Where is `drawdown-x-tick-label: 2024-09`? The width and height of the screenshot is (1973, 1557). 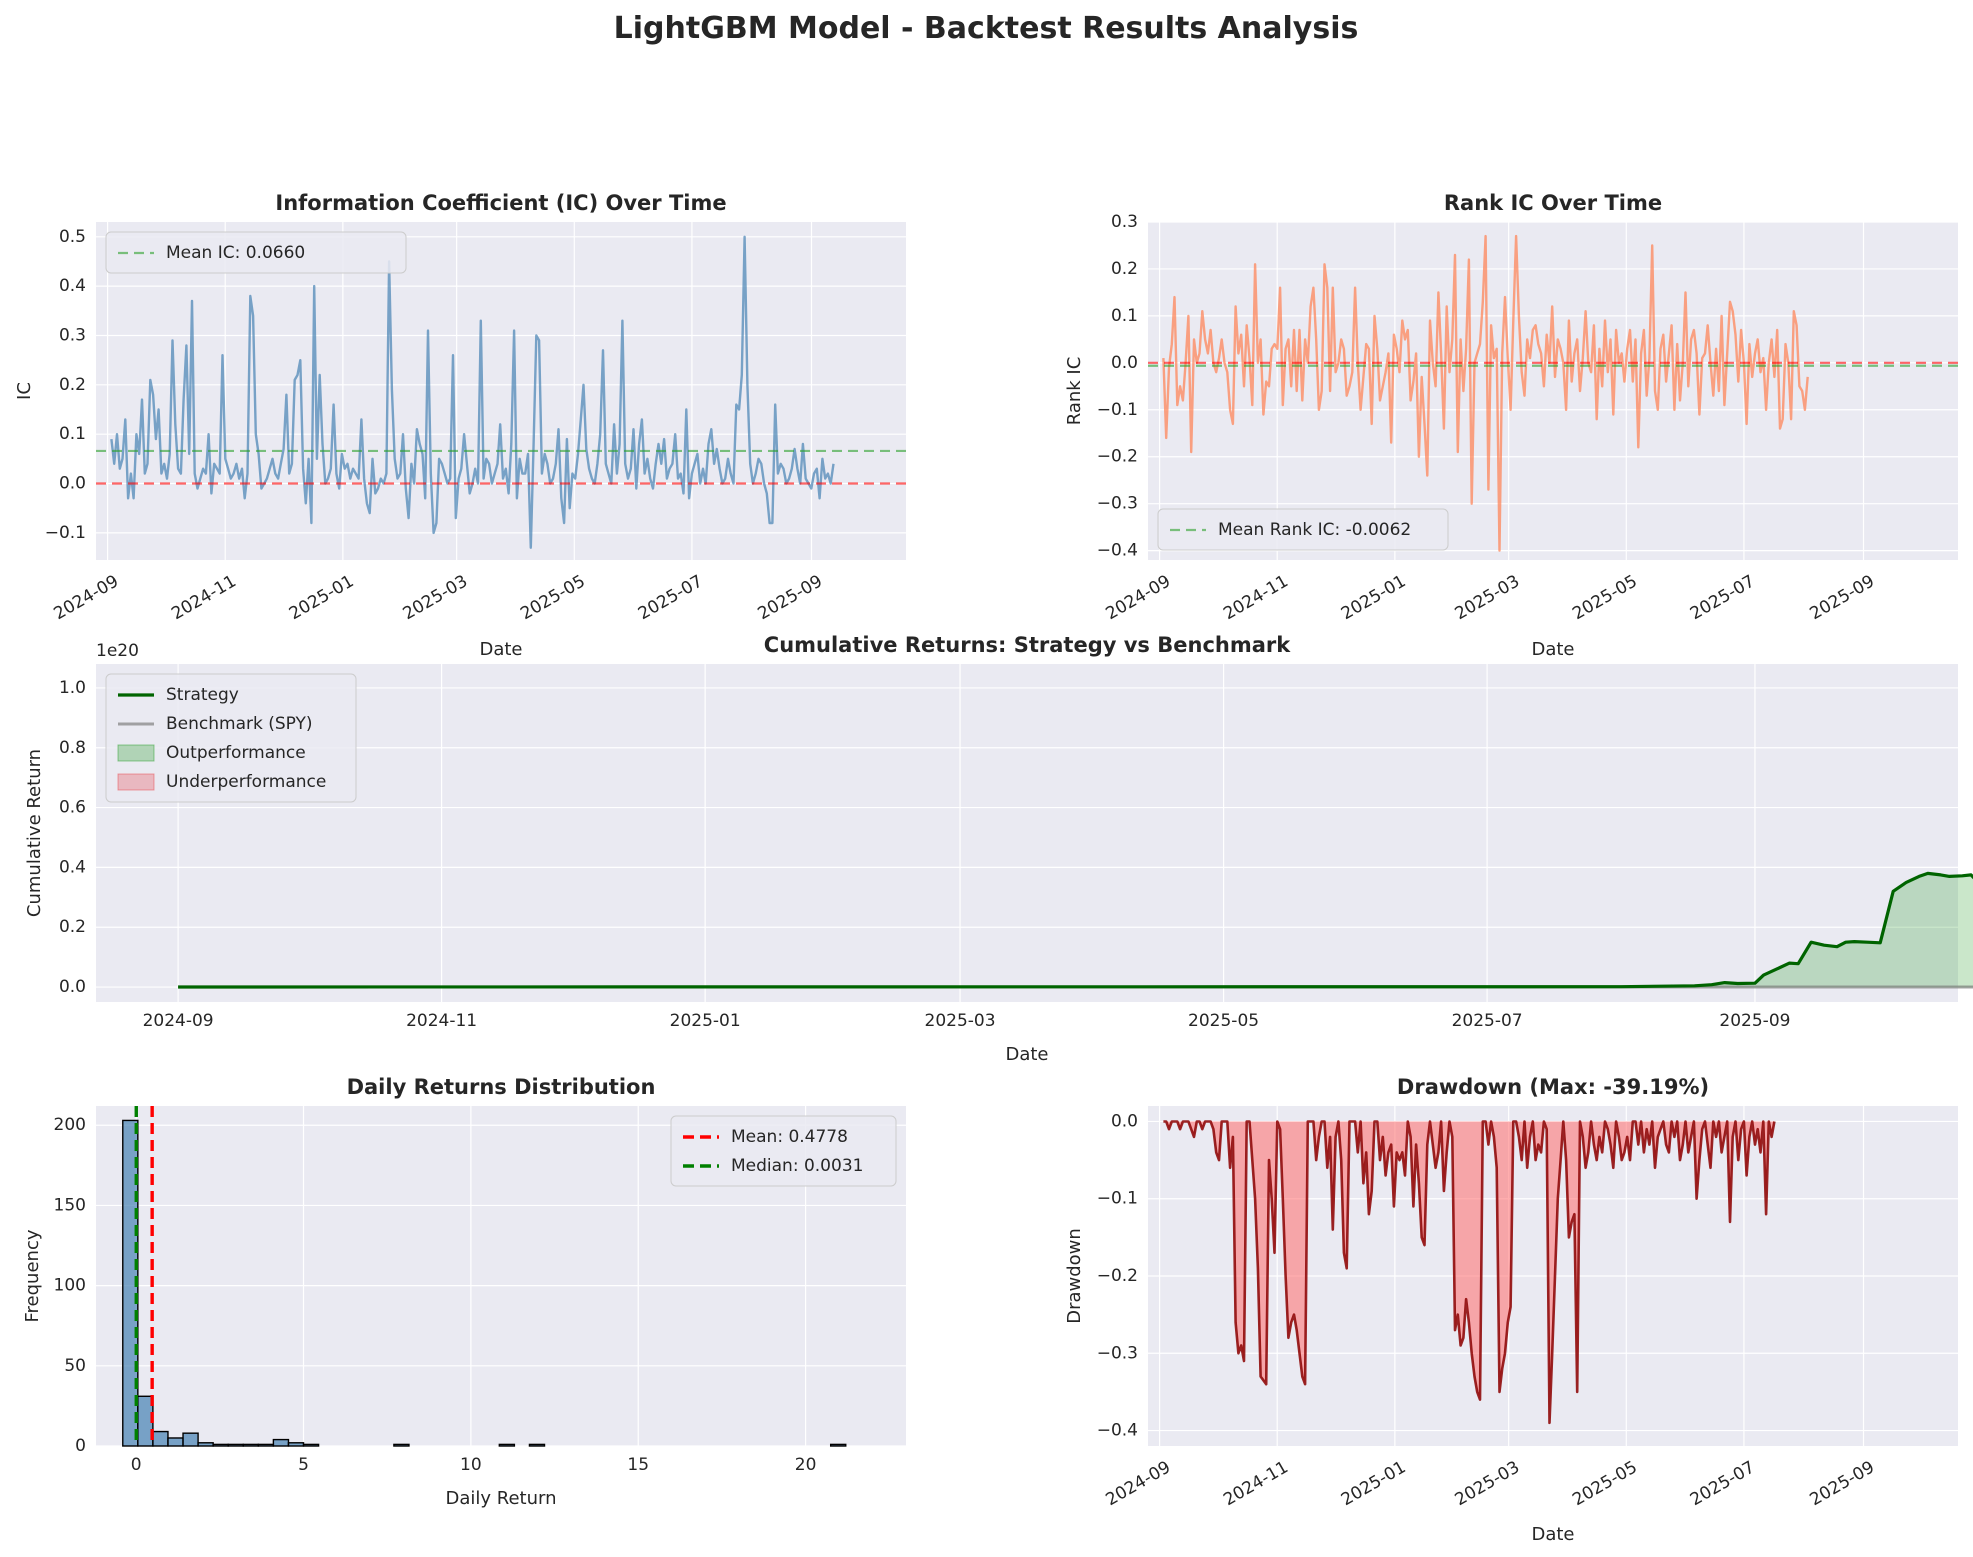
drawdown-x-tick-label: 2024-09 is located at coordinates (1139, 1483).